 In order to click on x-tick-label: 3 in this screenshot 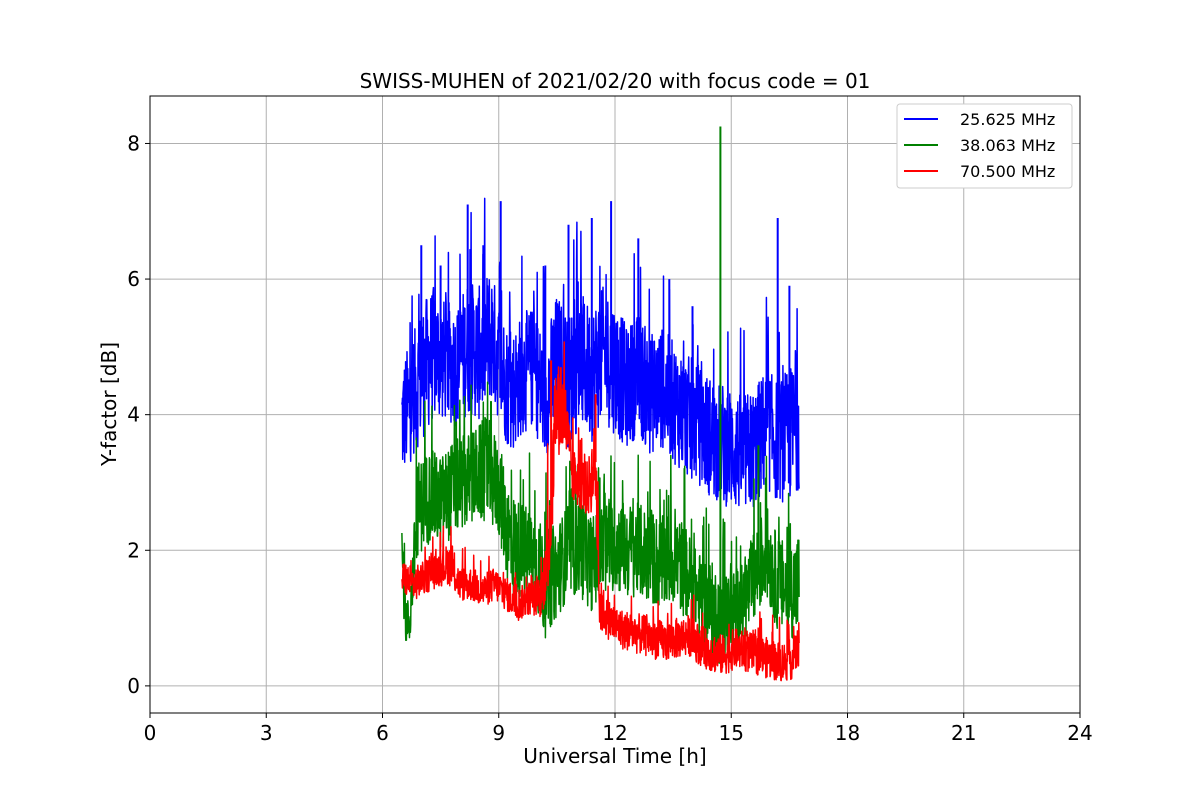, I will do `click(266, 733)`.